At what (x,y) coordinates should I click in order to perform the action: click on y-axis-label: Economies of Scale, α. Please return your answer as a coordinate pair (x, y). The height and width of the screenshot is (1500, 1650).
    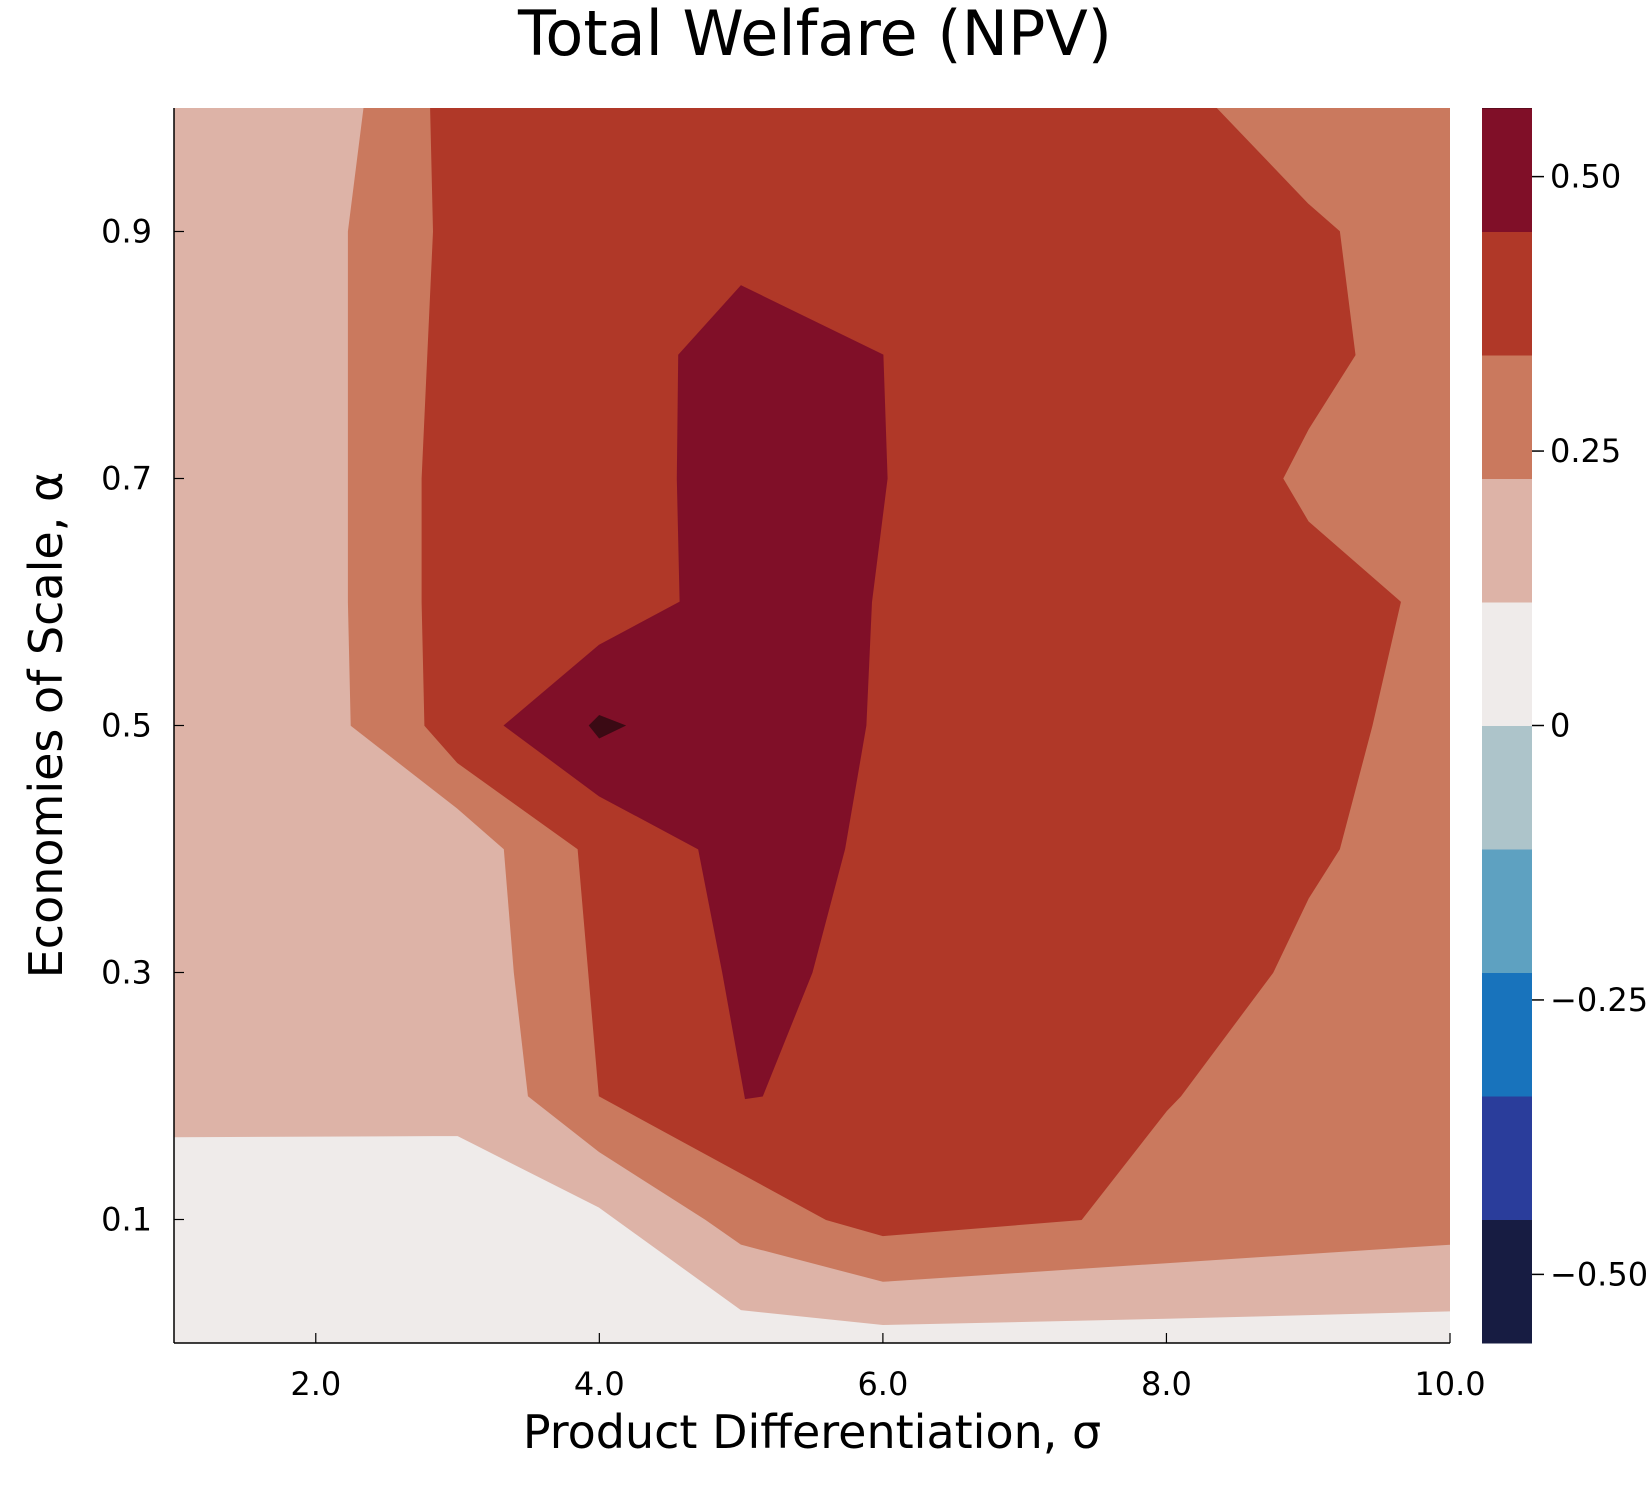
    Looking at the image, I should click on (46, 725).